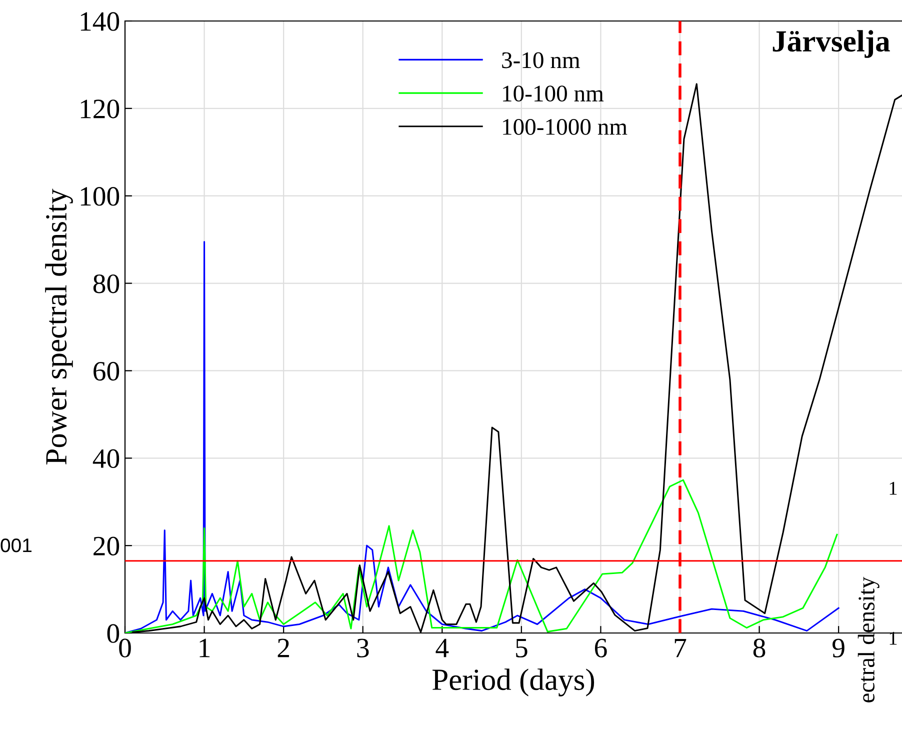  Describe the element at coordinates (107, 371) in the screenshot. I see `y-tick-label: 60` at that location.